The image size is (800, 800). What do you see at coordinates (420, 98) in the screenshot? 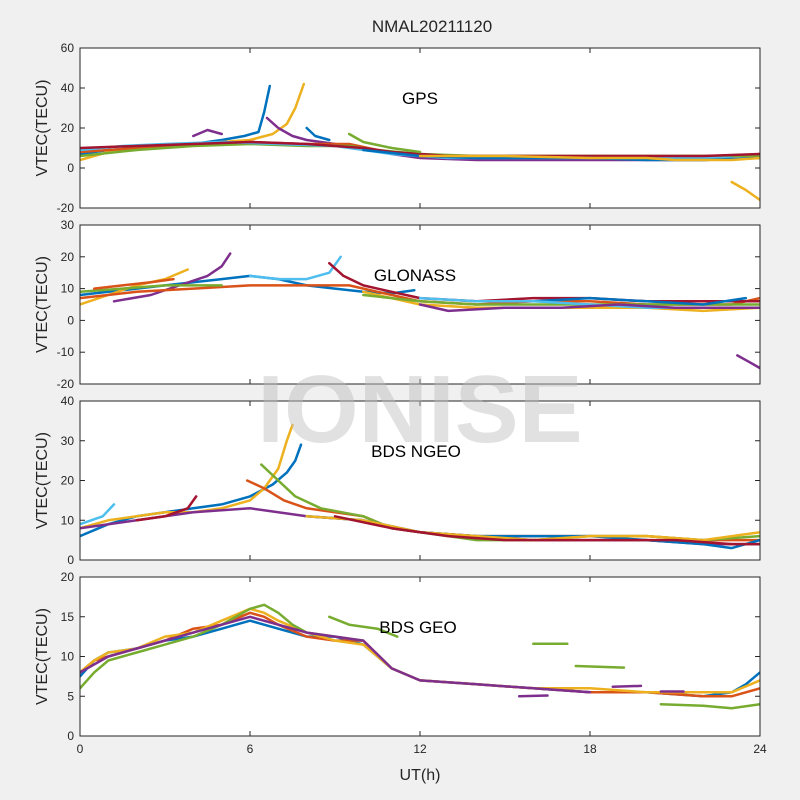
I see `panel-annotation: GPS` at bounding box center [420, 98].